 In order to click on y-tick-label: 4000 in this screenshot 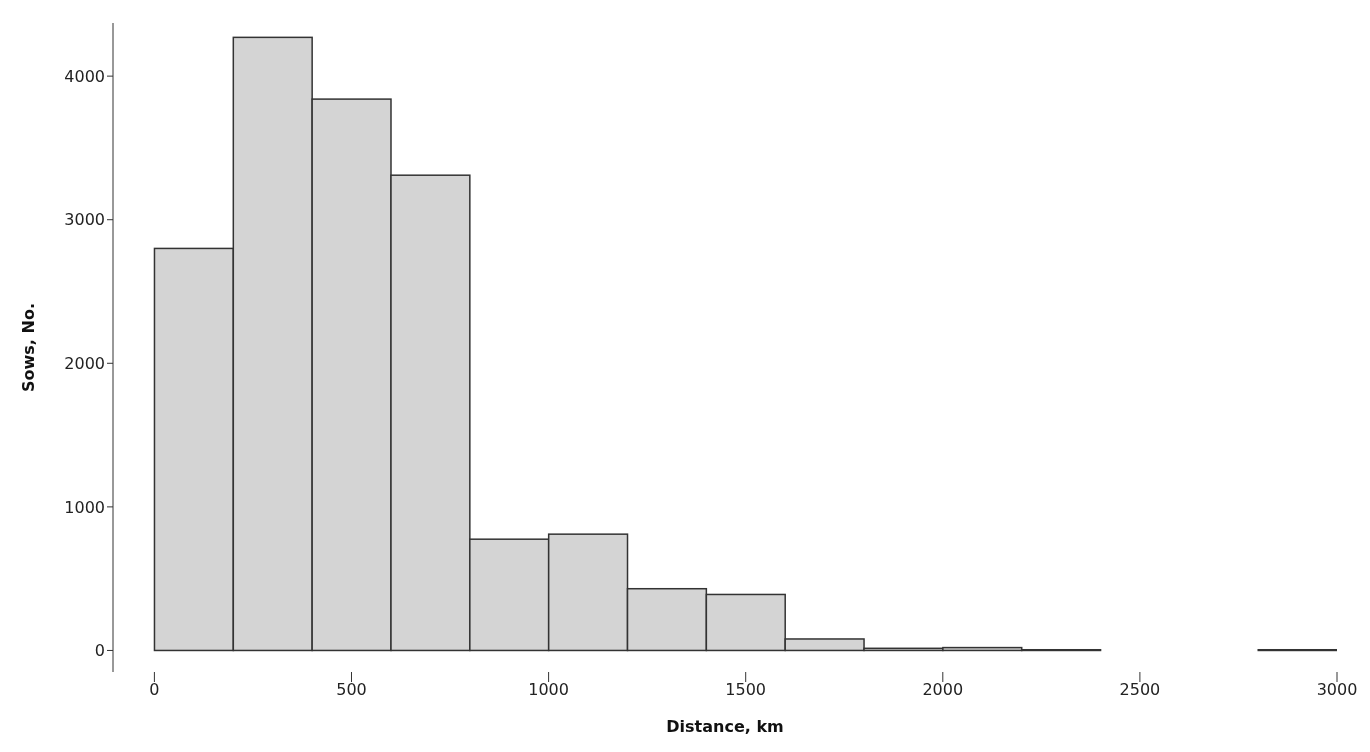, I will do `click(84, 76)`.